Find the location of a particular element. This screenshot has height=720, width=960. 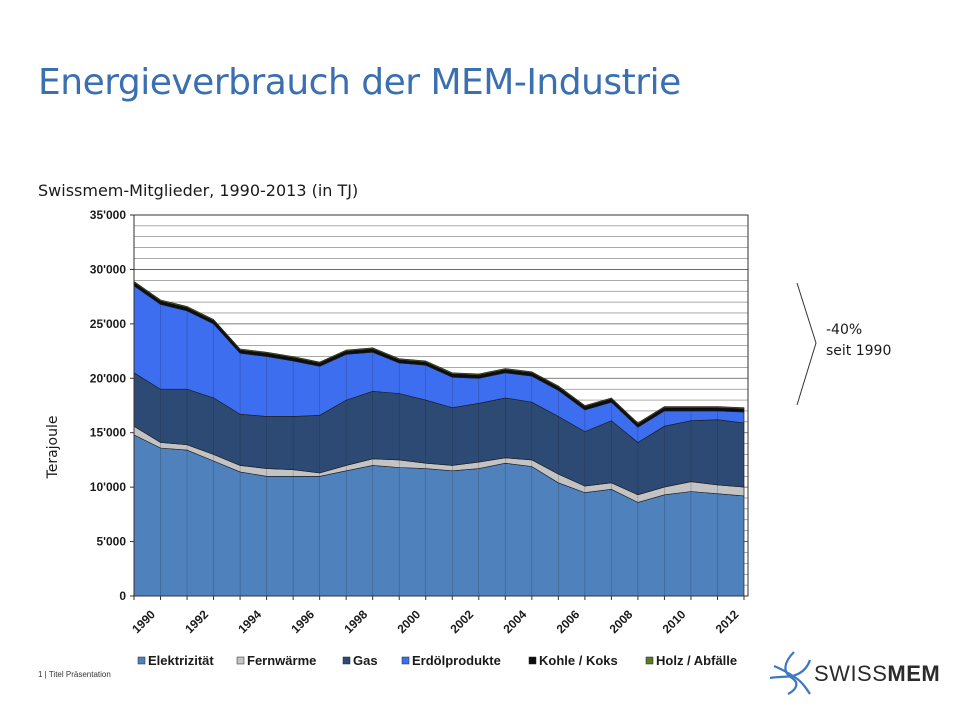

logo-wordmark-bold: MEM is located at coordinates (914, 673).